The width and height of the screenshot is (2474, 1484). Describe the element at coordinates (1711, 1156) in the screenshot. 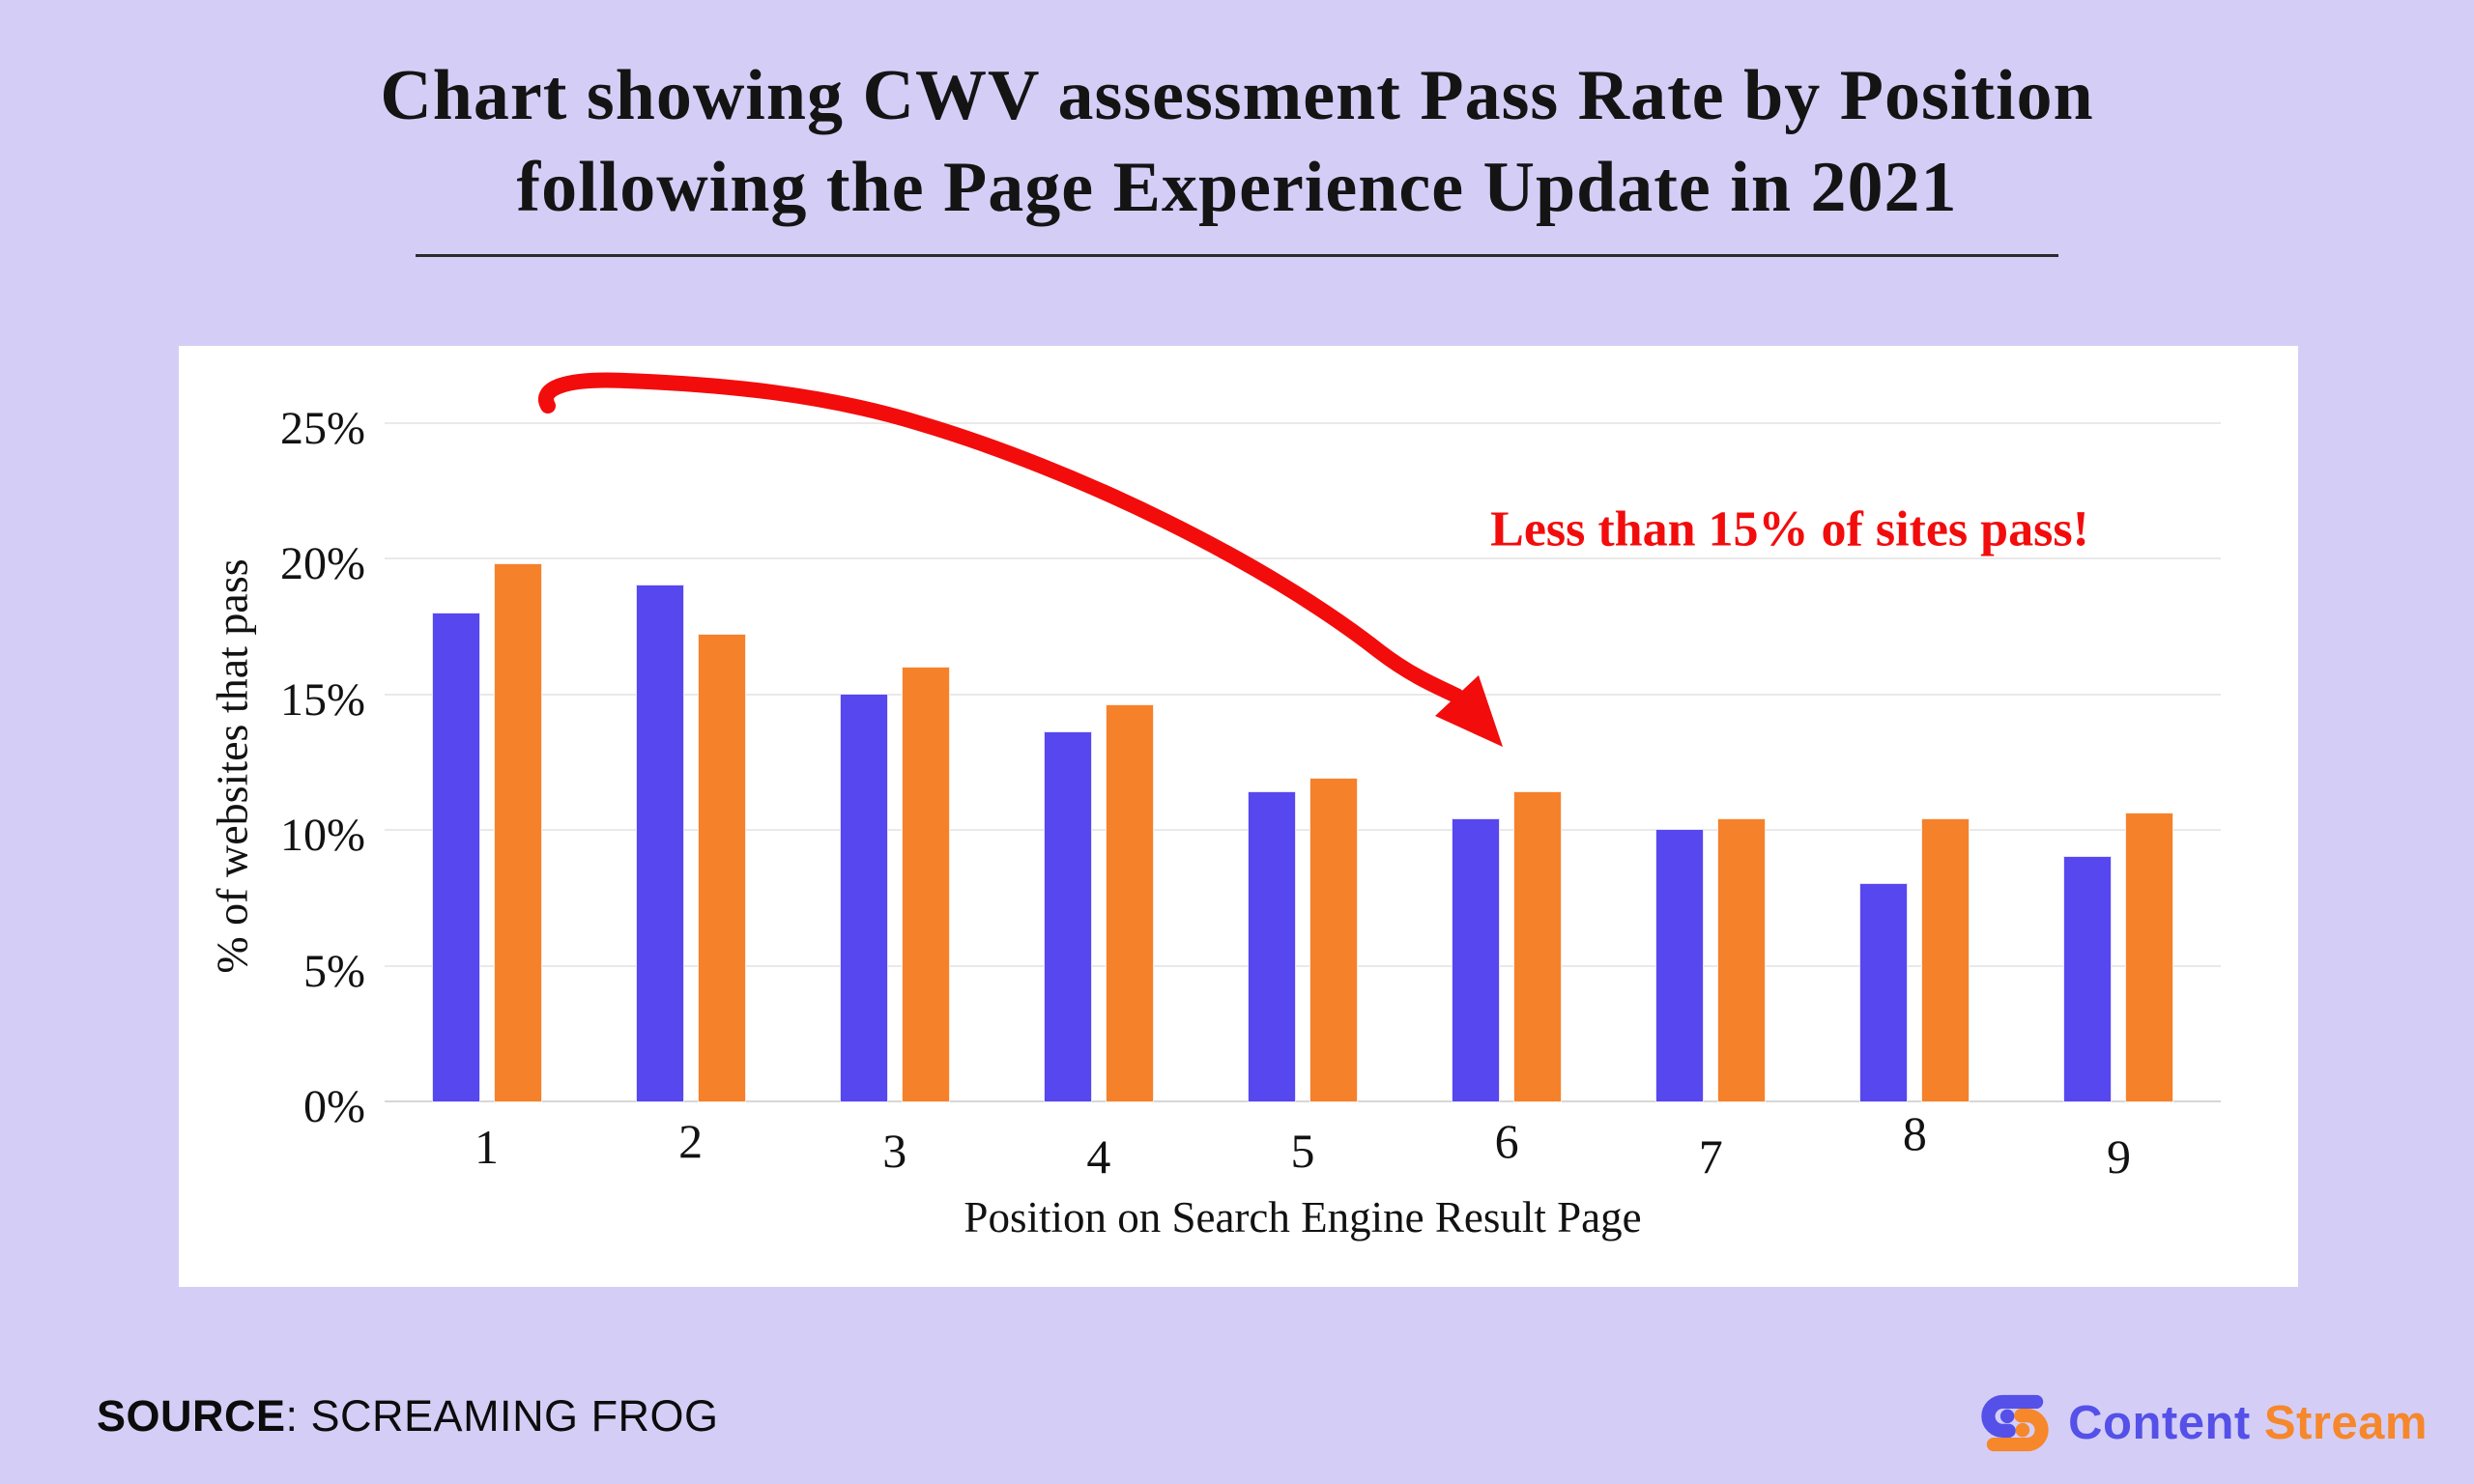

I see `x-axis-tick-label-7: 7` at that location.